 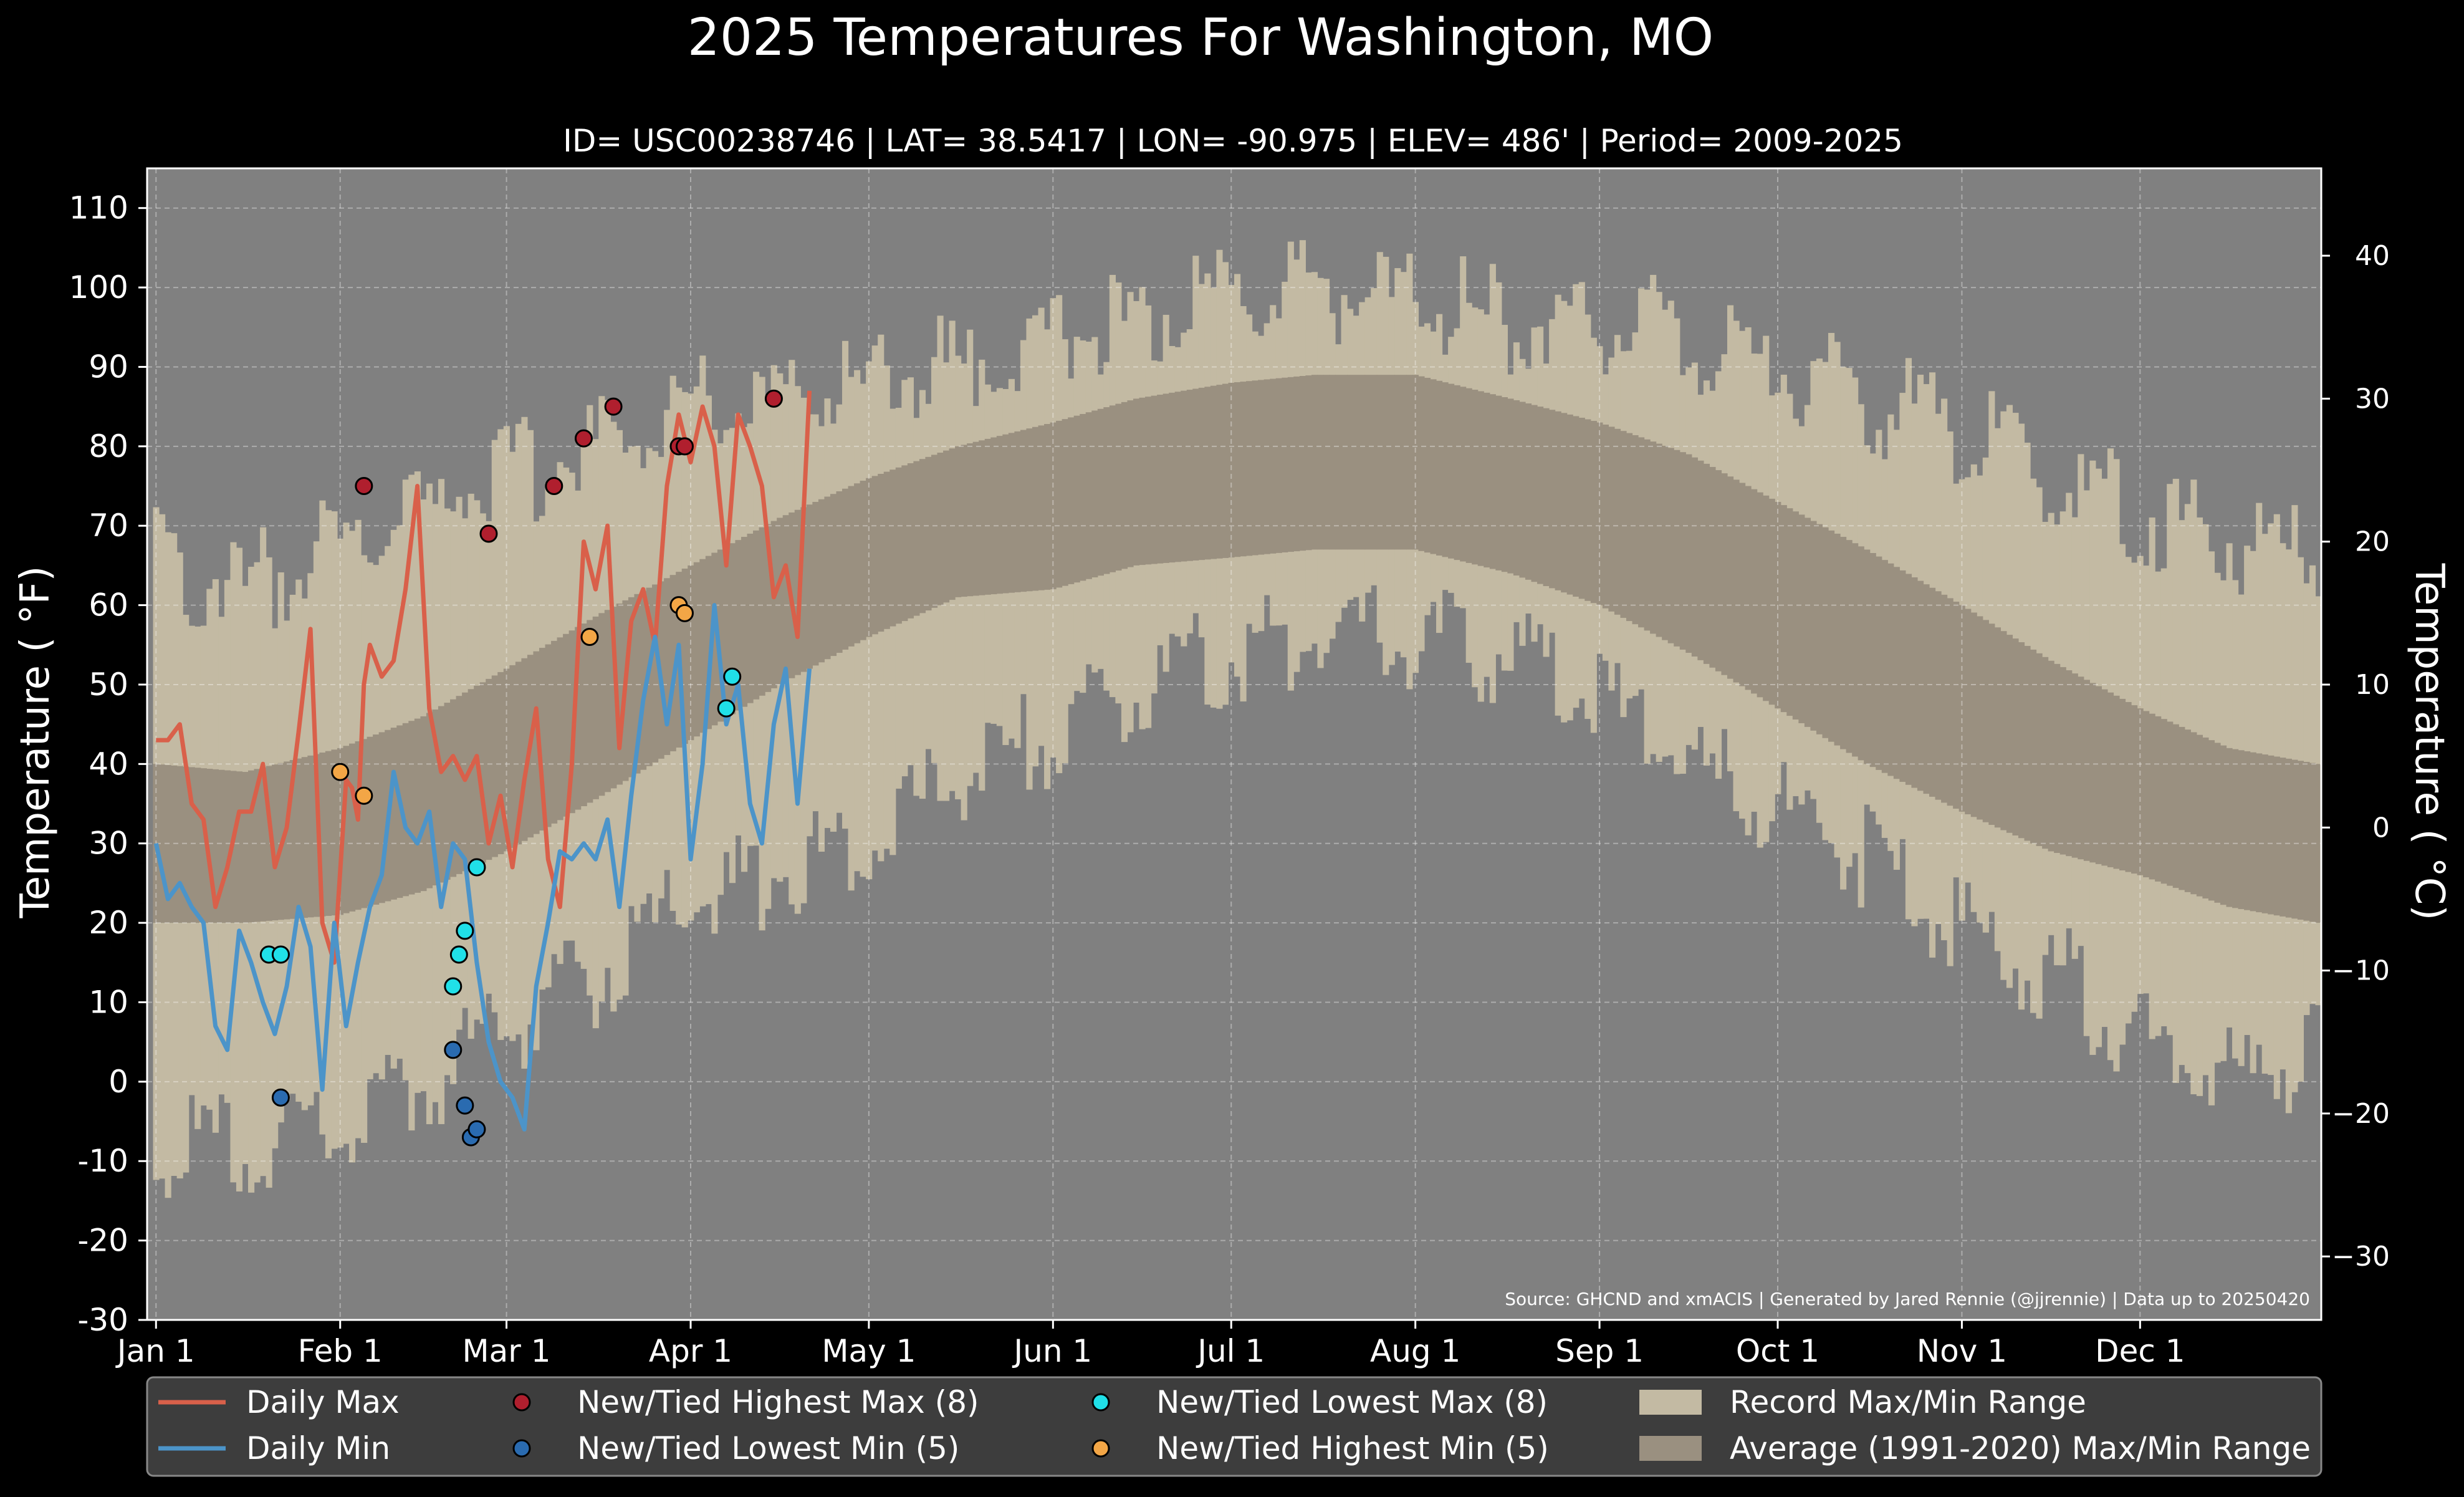 What do you see at coordinates (1962, 1351) in the screenshot?
I see `x-tick-label: Nov 1` at bounding box center [1962, 1351].